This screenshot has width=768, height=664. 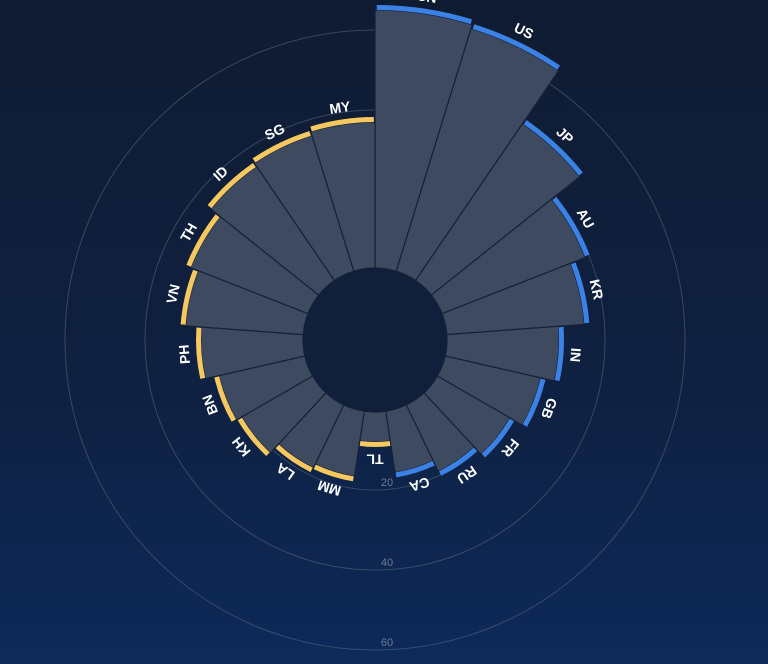 What do you see at coordinates (387, 643) in the screenshot?
I see `radial-tick-label: 60` at bounding box center [387, 643].